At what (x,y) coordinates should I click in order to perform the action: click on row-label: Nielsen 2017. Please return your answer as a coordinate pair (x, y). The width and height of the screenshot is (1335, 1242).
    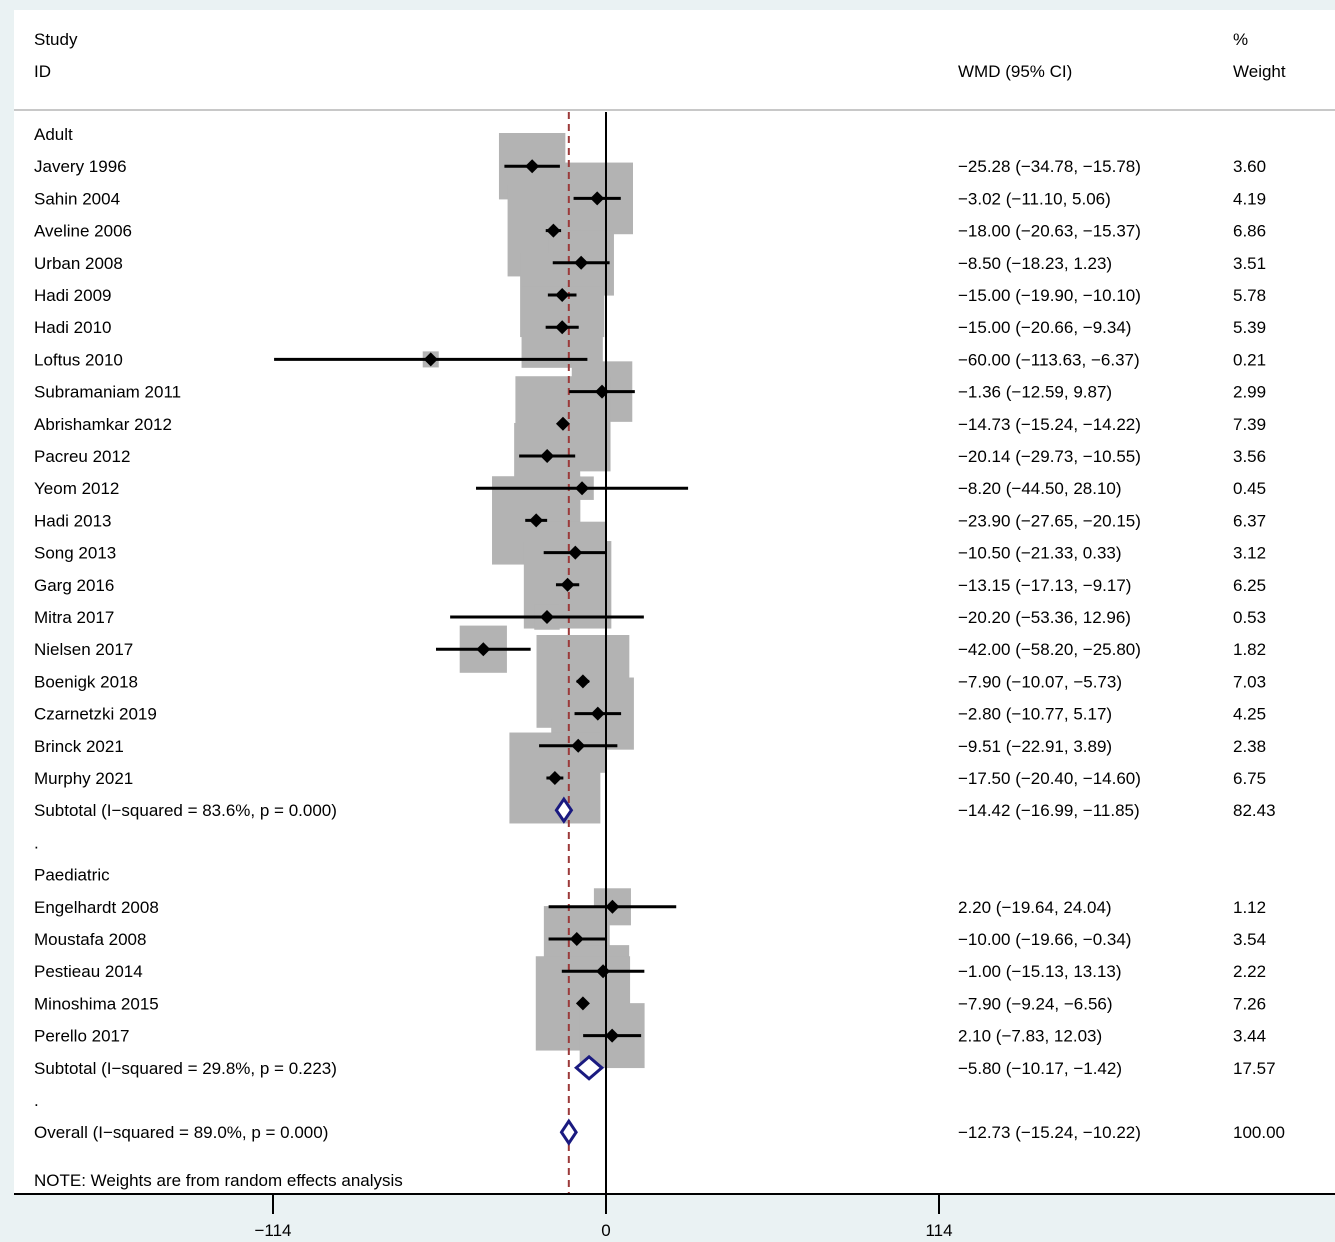
    Looking at the image, I should click on (83, 649).